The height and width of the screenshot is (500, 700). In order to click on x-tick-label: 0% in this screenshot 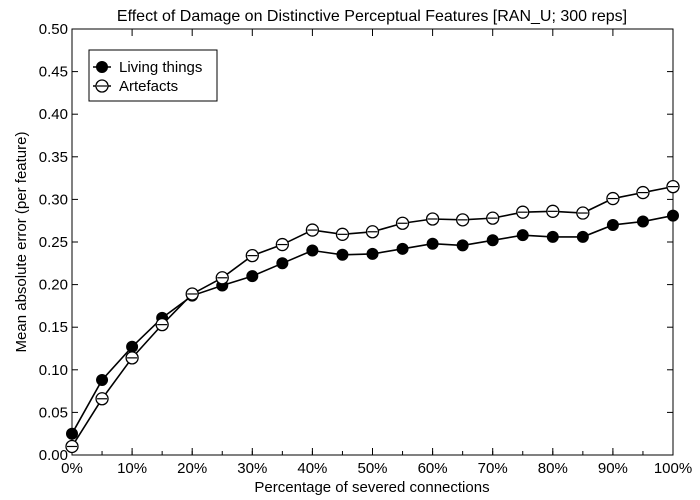, I will do `click(72, 468)`.